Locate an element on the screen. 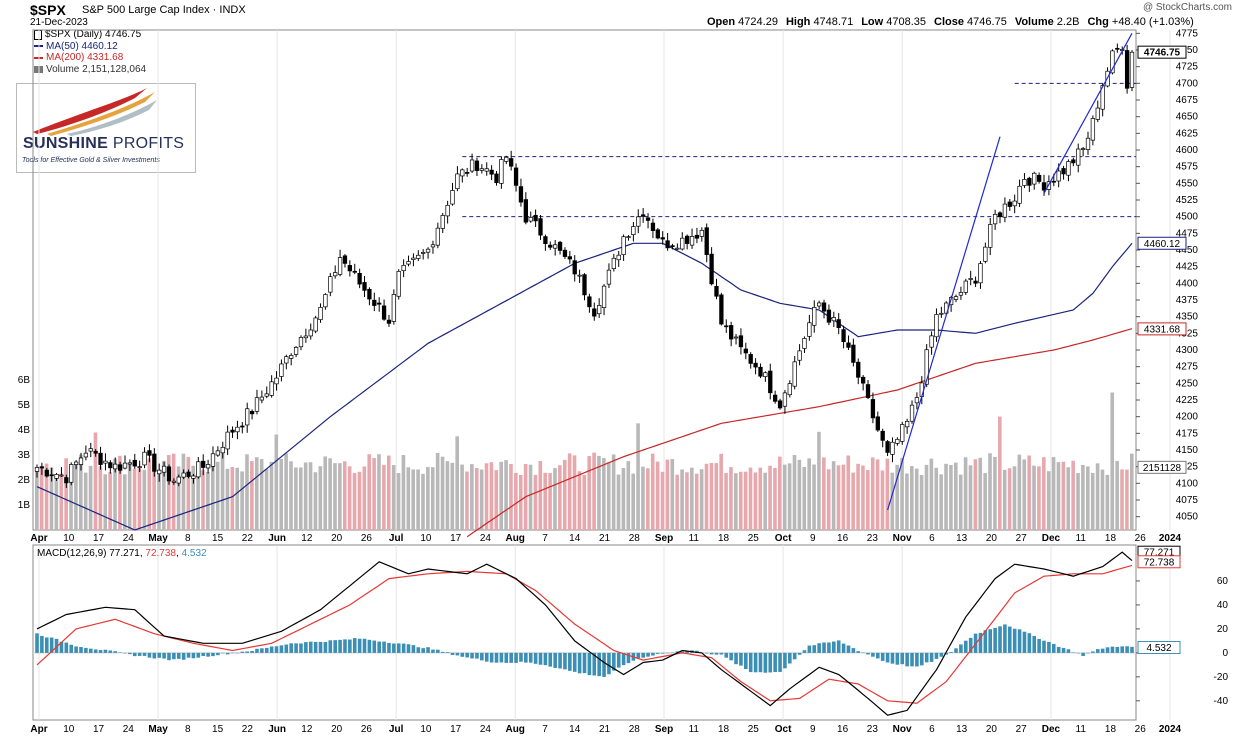  macd-hist-value: 4.532 is located at coordinates (194, 553).